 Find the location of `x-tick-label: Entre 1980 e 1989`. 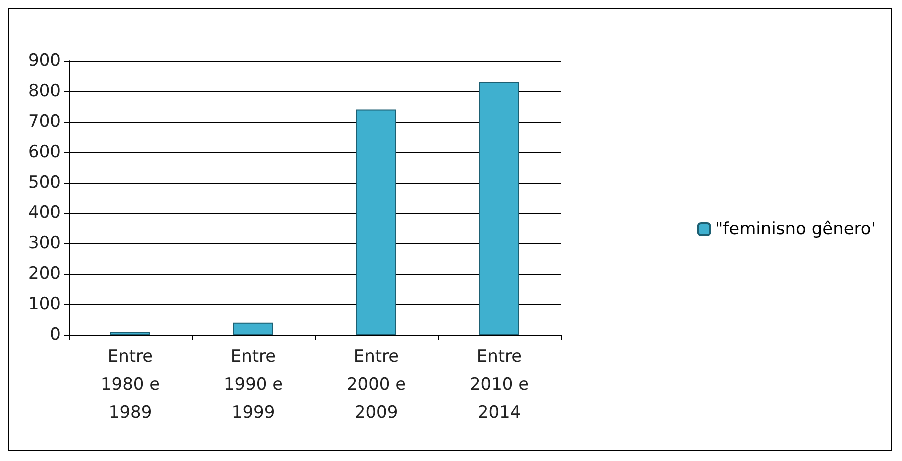

x-tick-label: Entre 1980 e 1989 is located at coordinates (130, 385).